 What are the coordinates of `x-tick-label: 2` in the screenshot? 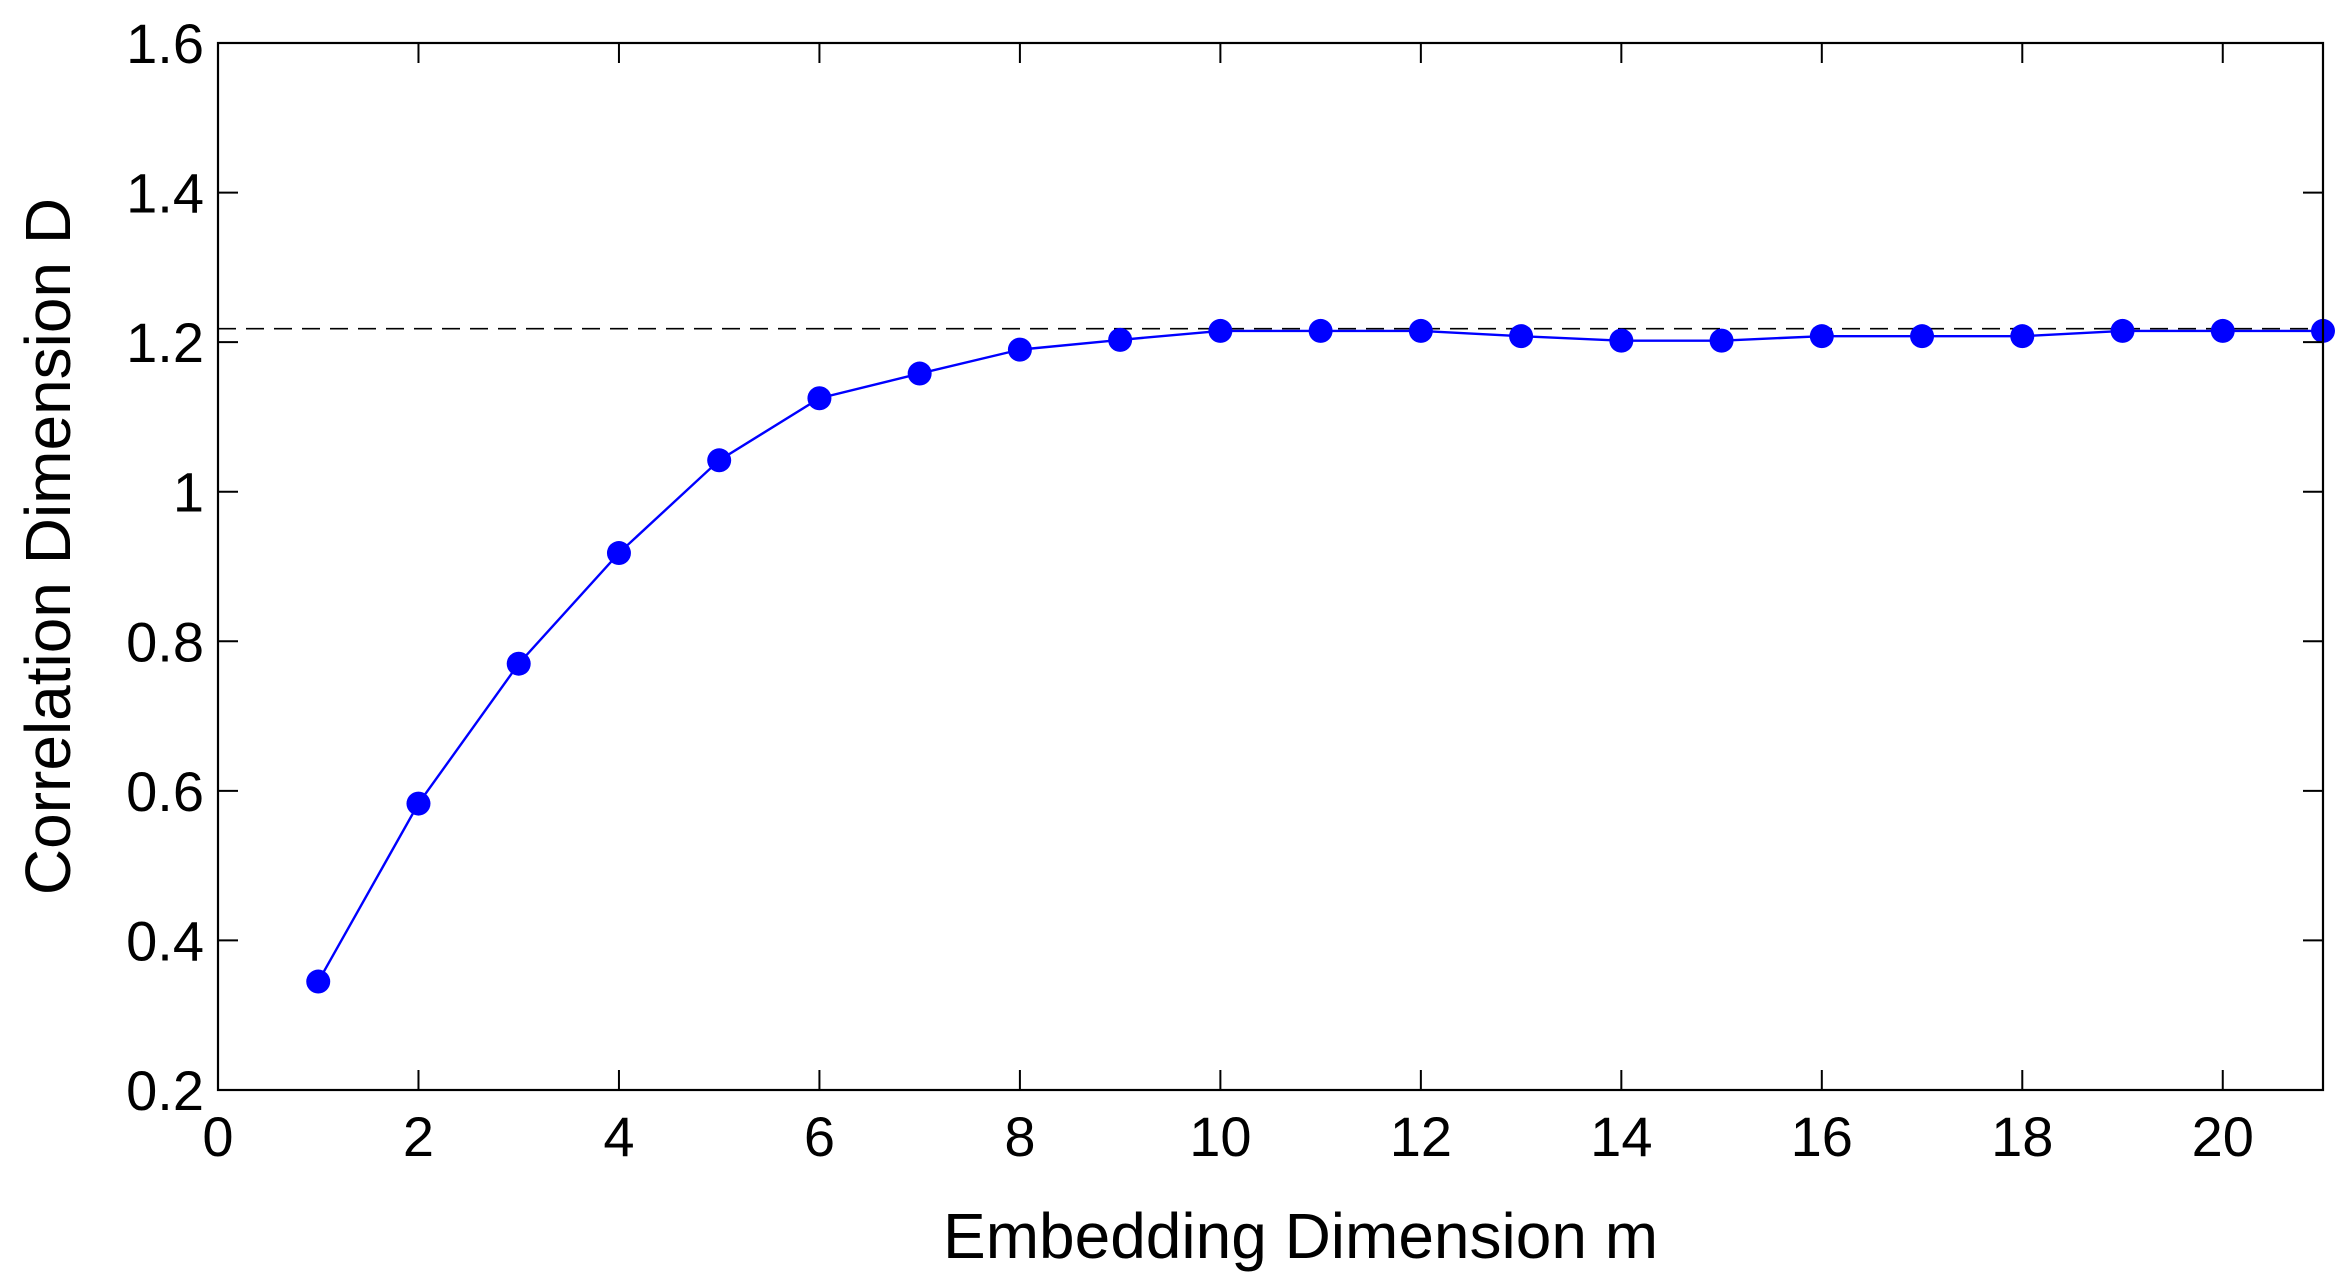 It's located at (418, 1136).